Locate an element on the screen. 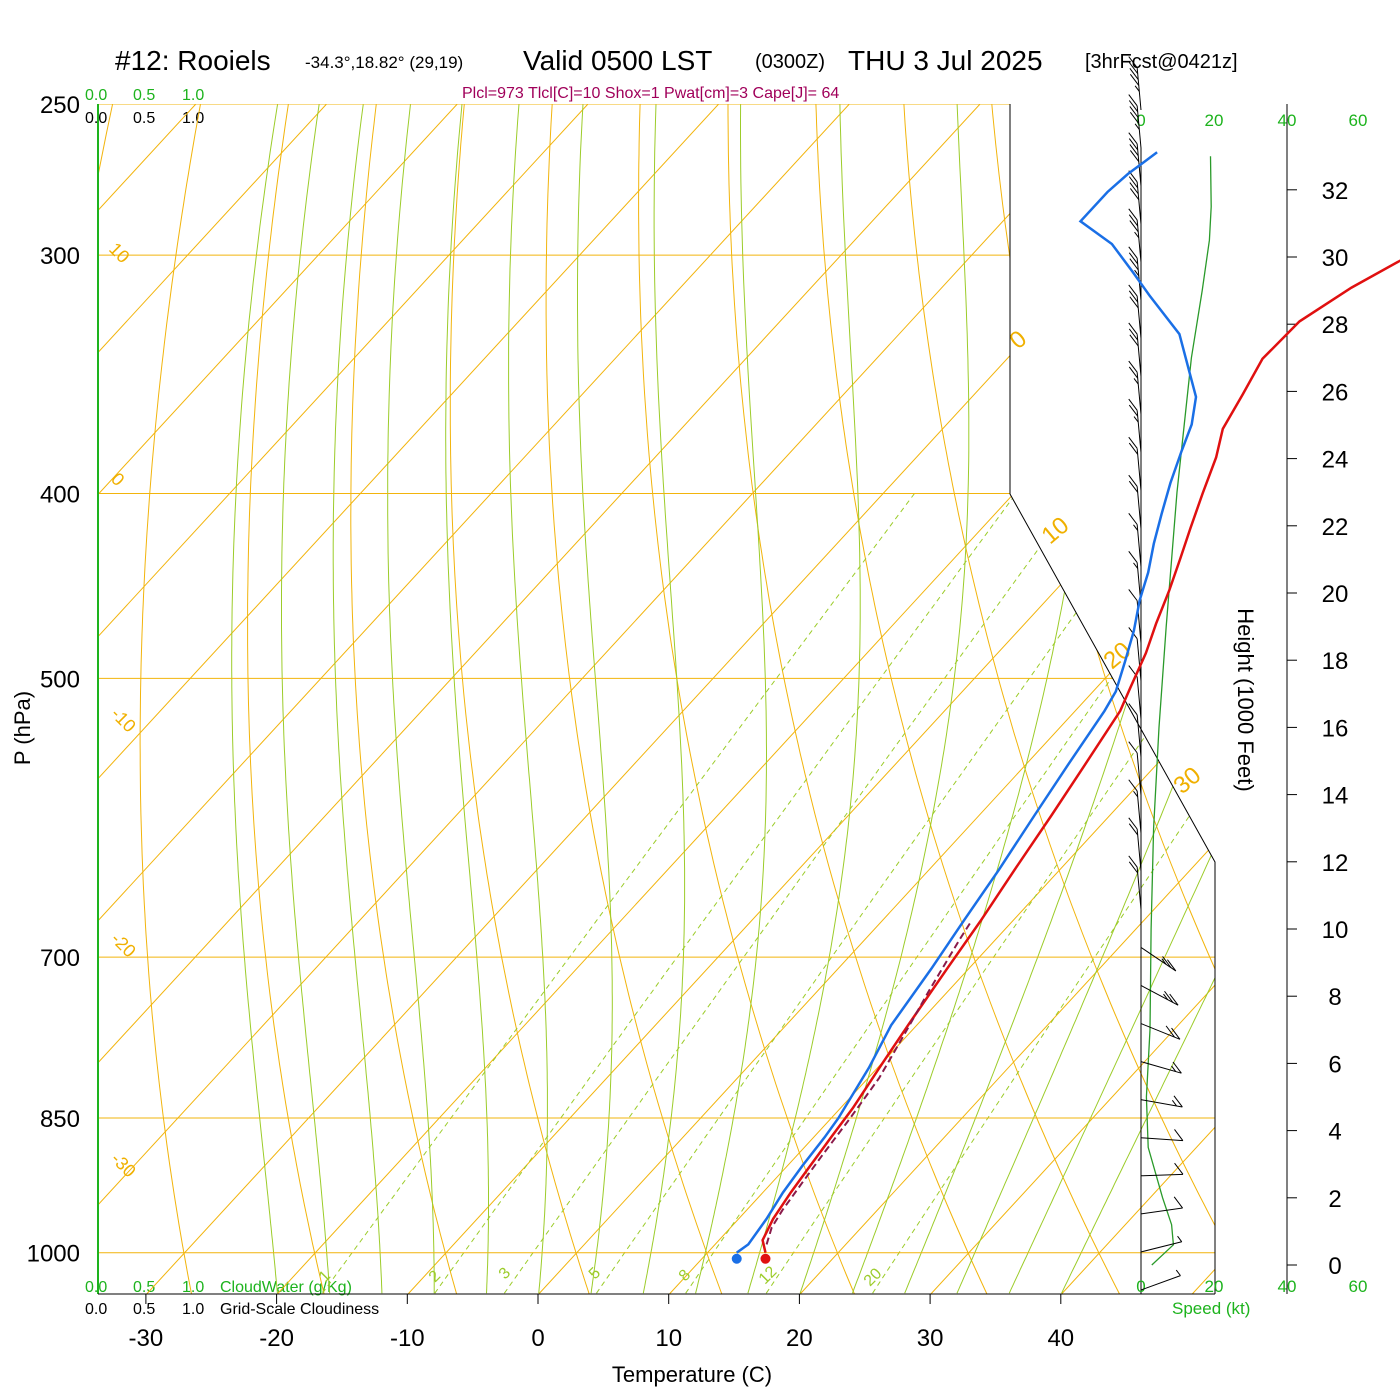 Image resolution: width=1400 pixels, height=1400 pixels. cloudiness-label: Grid-Scale Cloudiness is located at coordinates (299, 1309).